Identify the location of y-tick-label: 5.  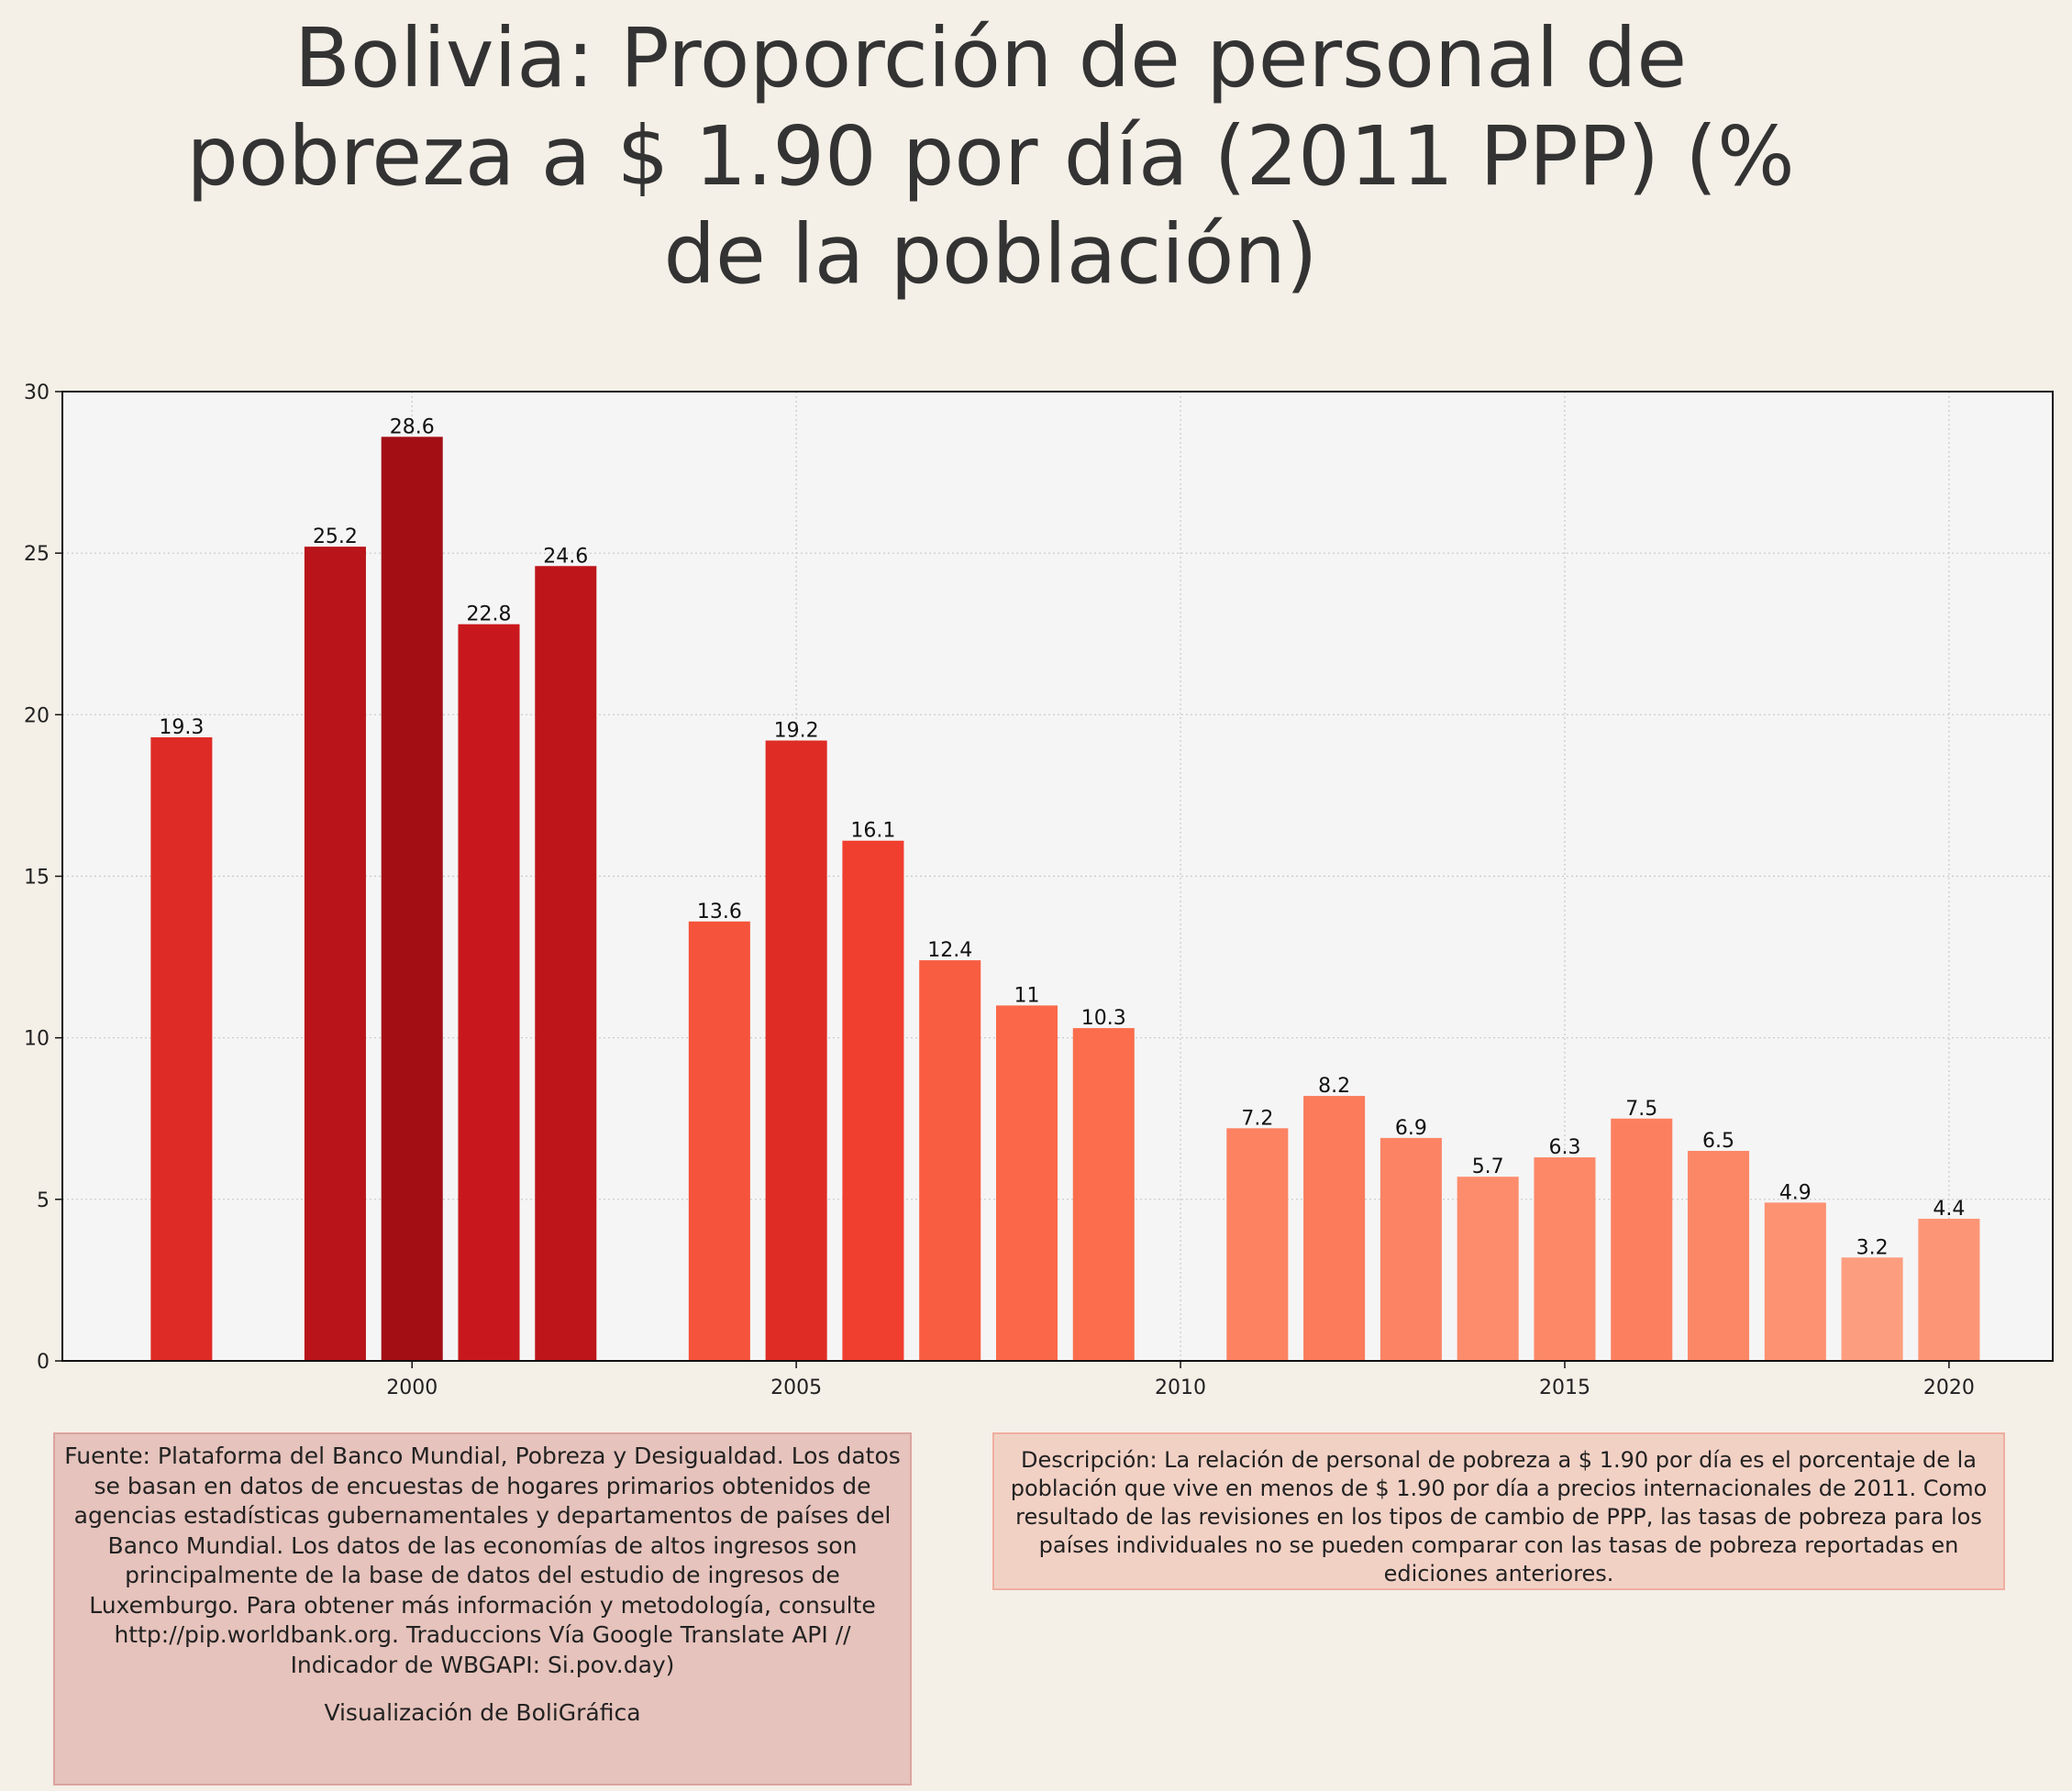
(44, 1200).